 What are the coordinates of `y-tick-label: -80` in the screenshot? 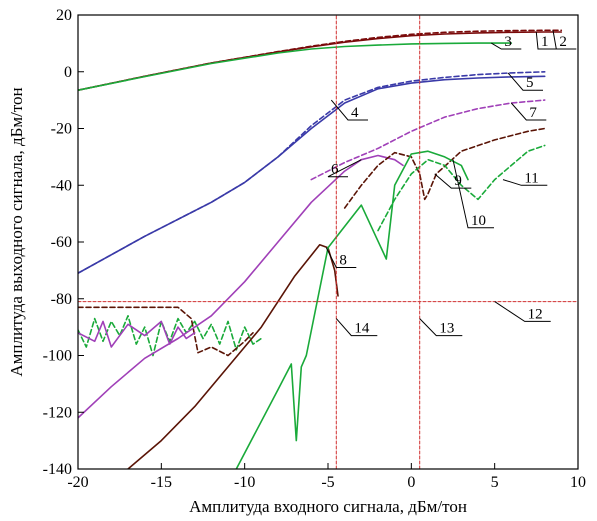 It's located at (61, 299).